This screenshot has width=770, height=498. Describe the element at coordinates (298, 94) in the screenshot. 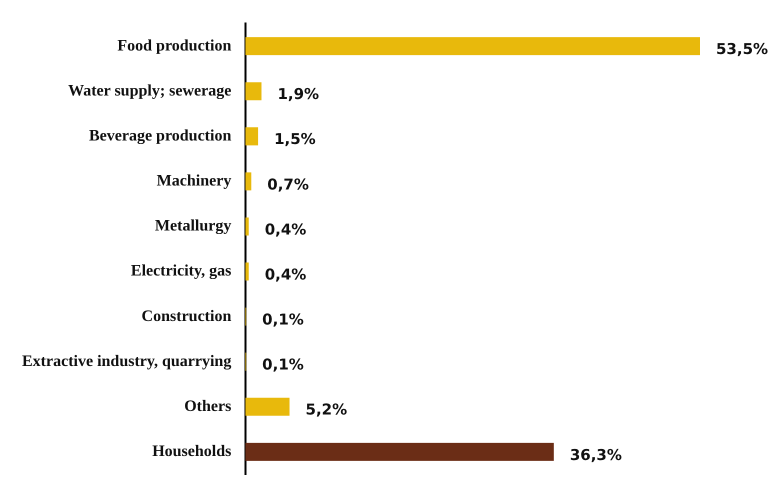

I see `data-label: 1,9%` at that location.